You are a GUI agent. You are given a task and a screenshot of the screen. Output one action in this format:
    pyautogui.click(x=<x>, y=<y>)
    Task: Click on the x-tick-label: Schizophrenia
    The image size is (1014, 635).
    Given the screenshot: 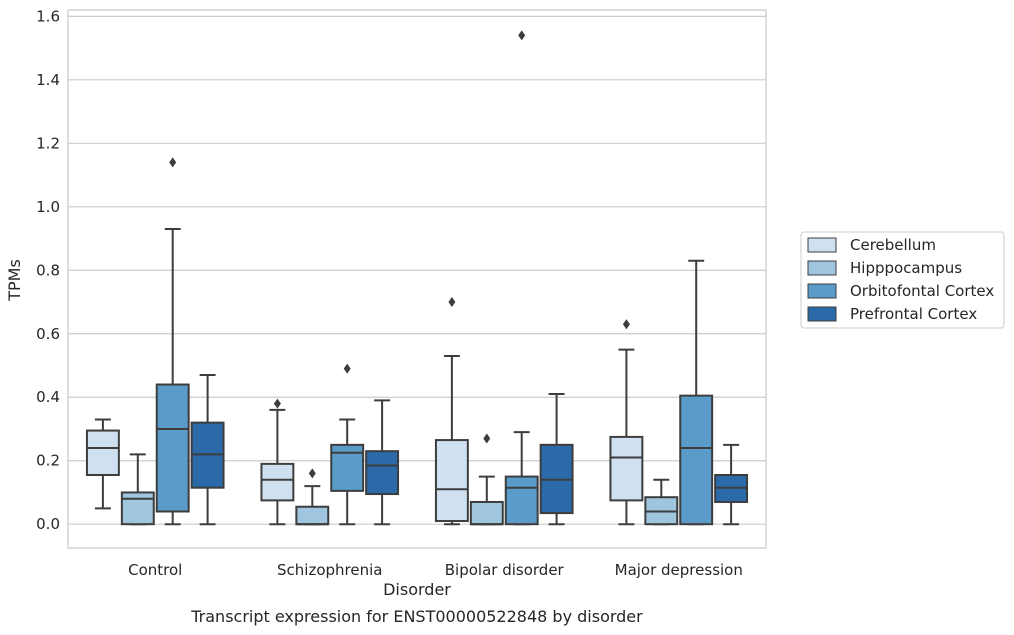 What is the action you would take?
    pyautogui.click(x=329, y=570)
    